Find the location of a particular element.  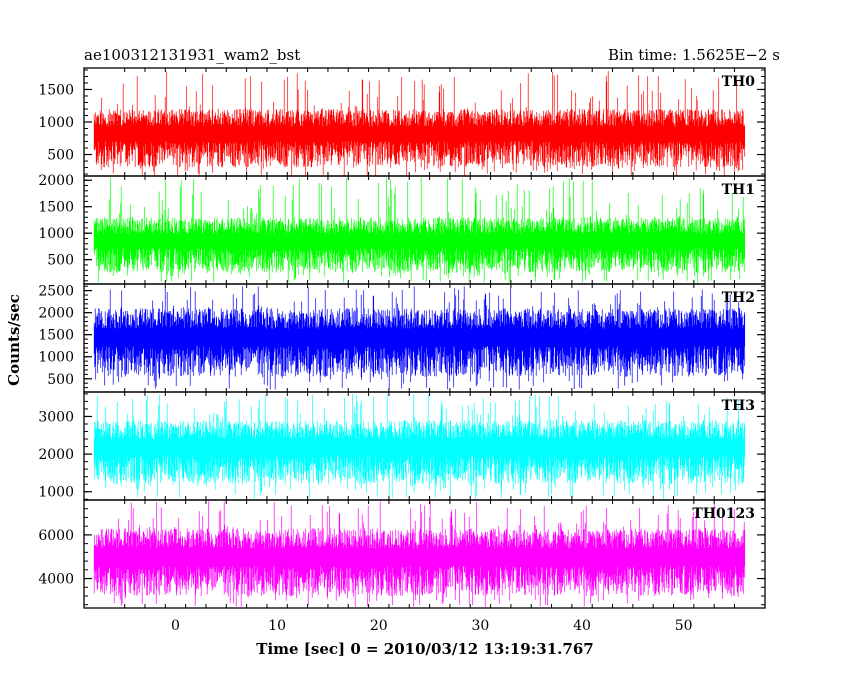

series-trace-th0123 is located at coordinates (419, 554).